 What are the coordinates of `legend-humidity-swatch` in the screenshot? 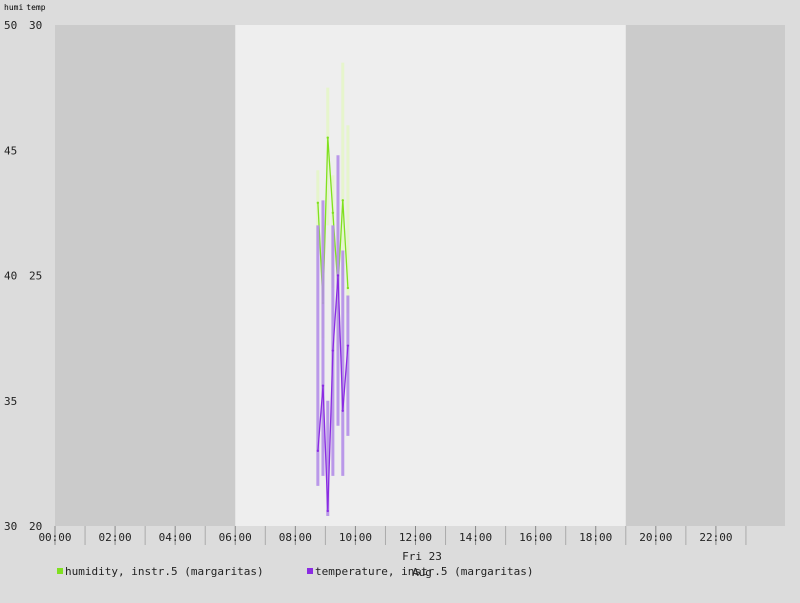 It's located at (60, 571).